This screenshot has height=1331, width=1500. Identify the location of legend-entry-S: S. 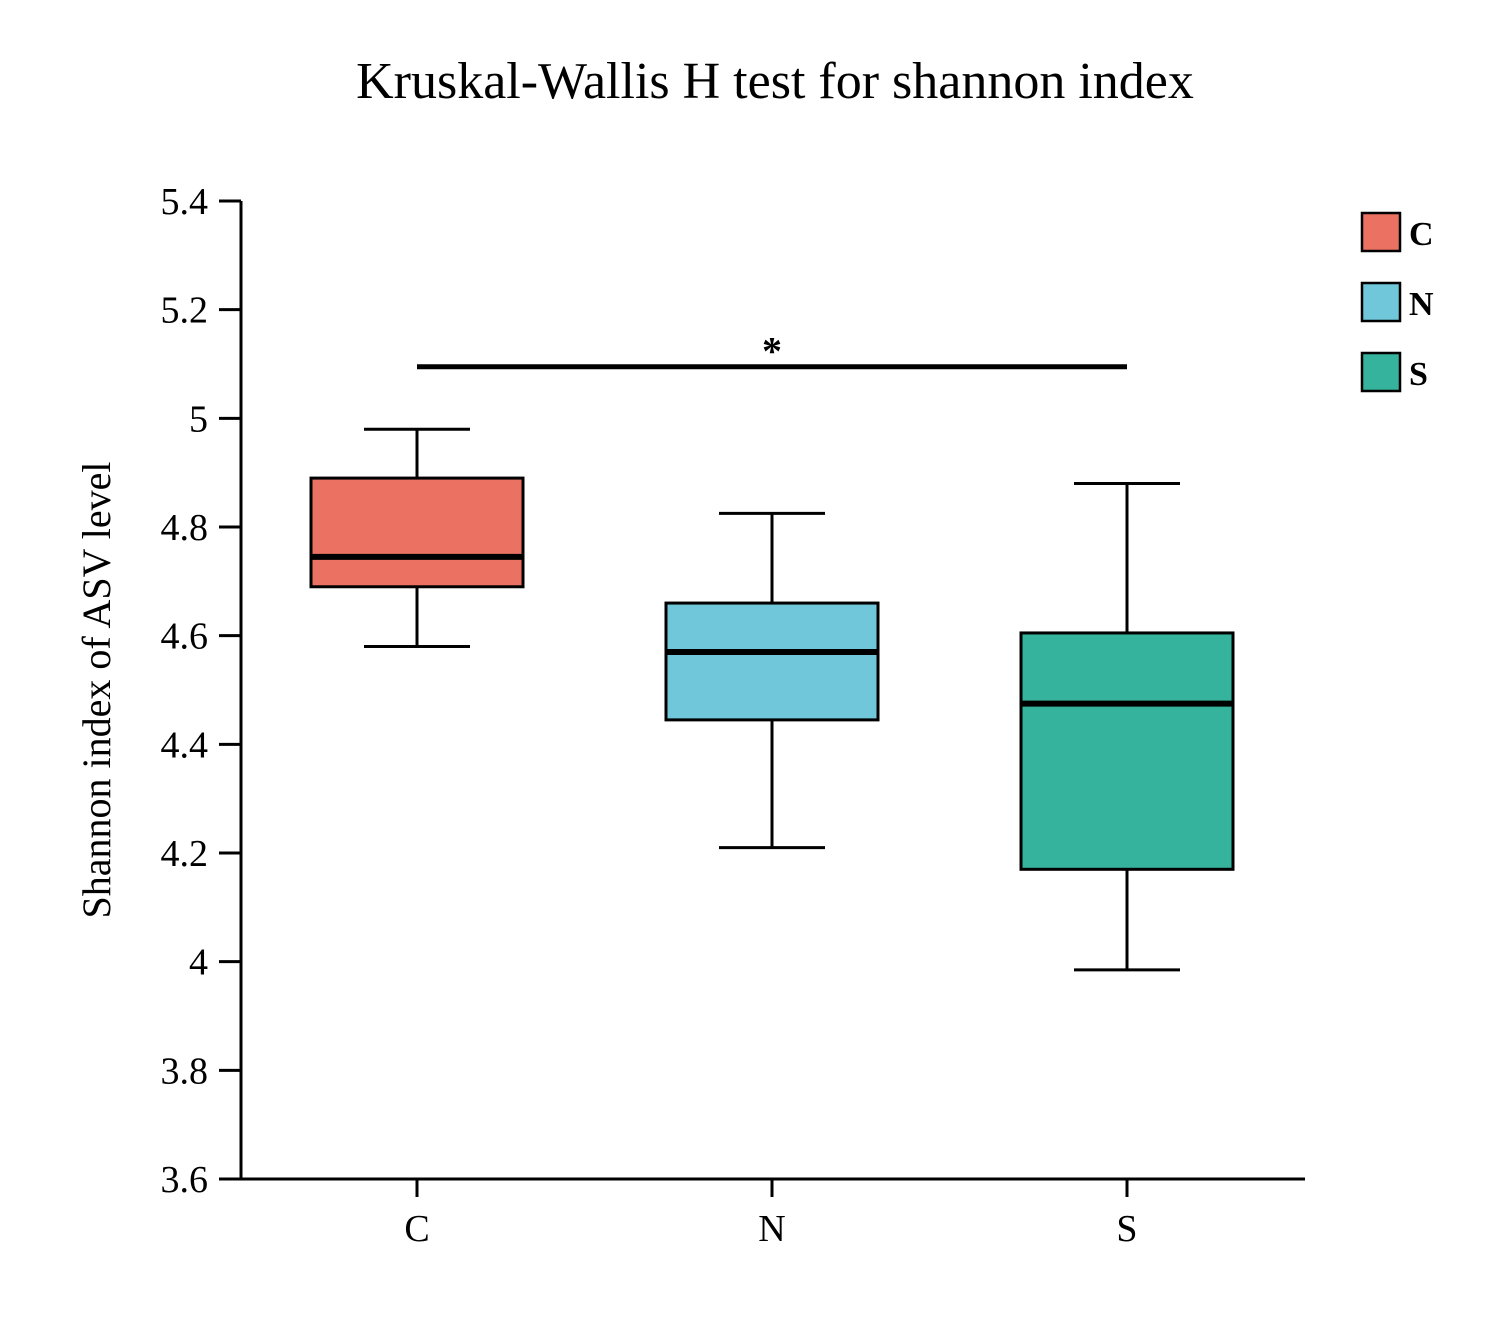
(1394, 372).